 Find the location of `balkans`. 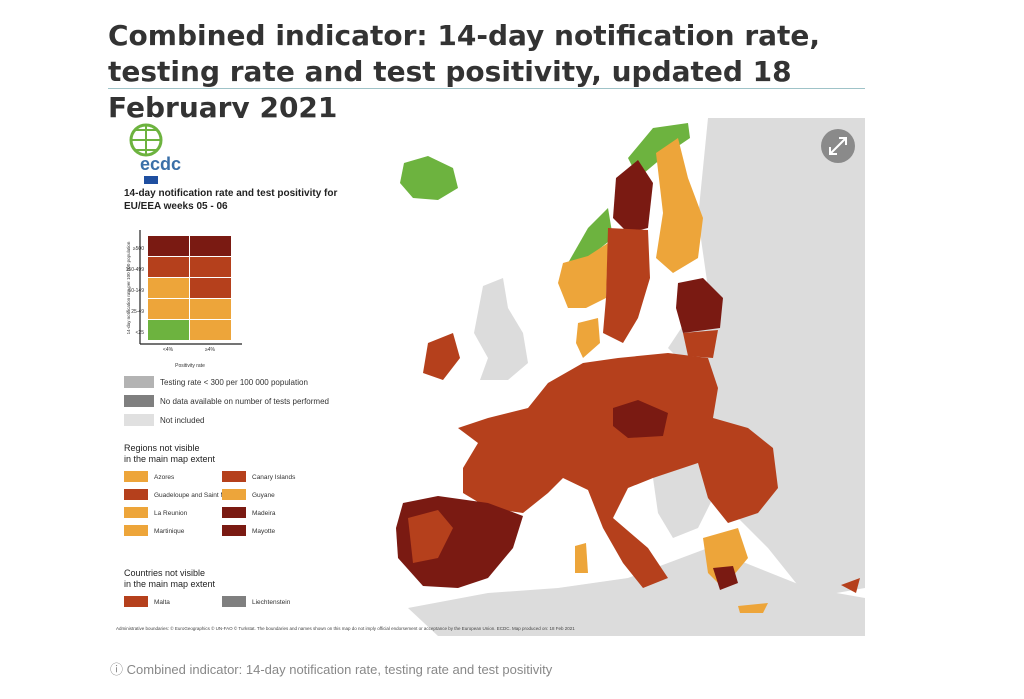

balkans is located at coordinates (683, 500).